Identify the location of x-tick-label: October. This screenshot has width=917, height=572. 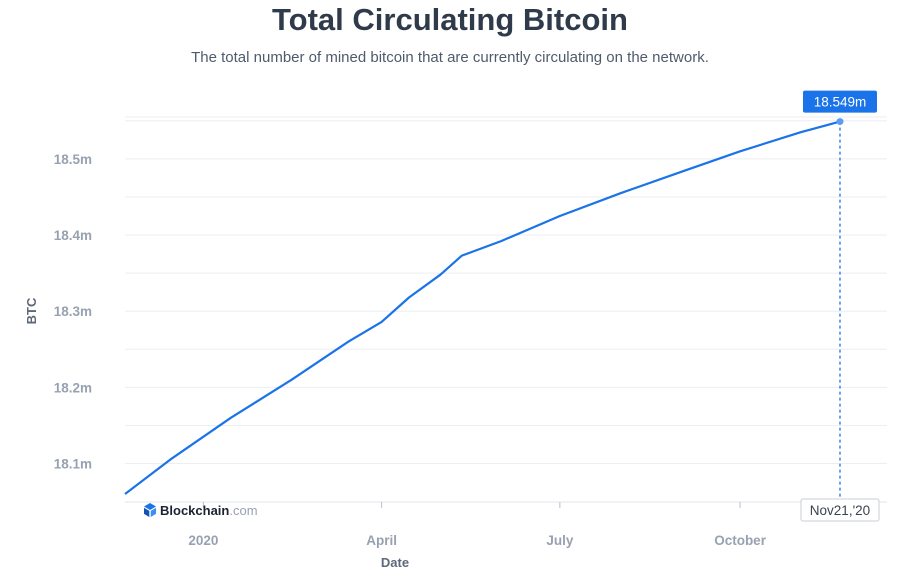
(740, 540).